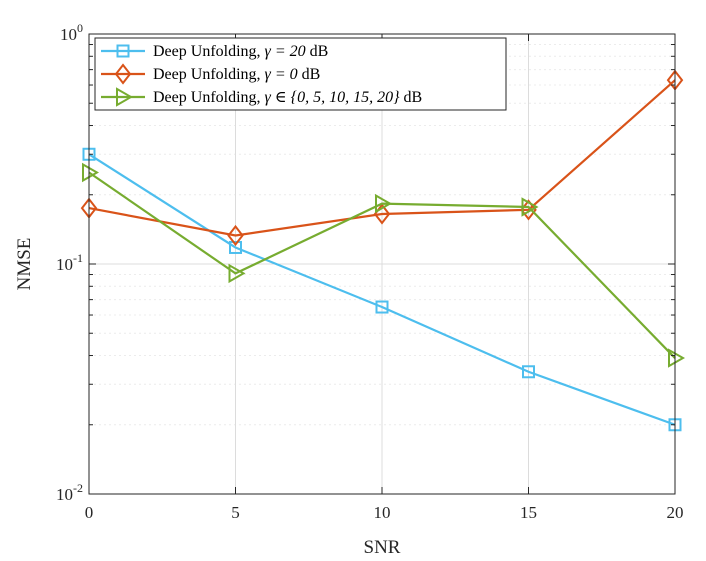 Image resolution: width=706 pixels, height=561 pixels. Describe the element at coordinates (78, 258) in the screenshot. I see `y-tick-exponent: -1` at that location.